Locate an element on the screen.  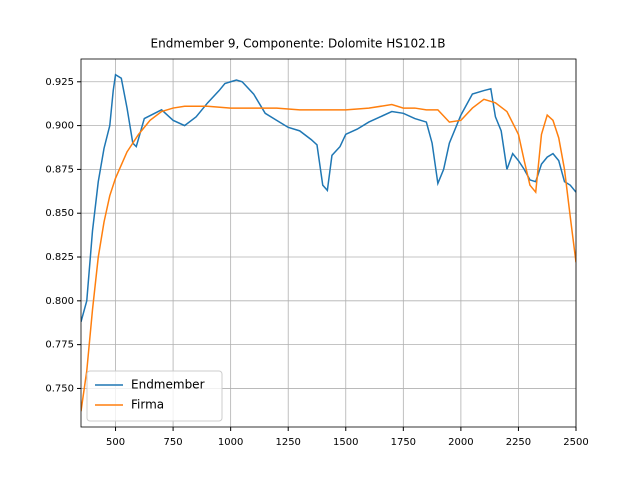
legend-label: Firma is located at coordinates (147, 405).